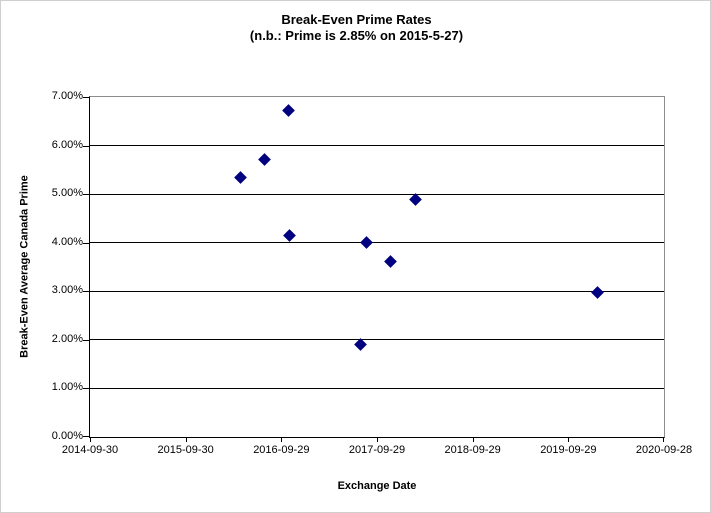  What do you see at coordinates (67, 241) in the screenshot?
I see `y-tick-label: 4.00%` at bounding box center [67, 241].